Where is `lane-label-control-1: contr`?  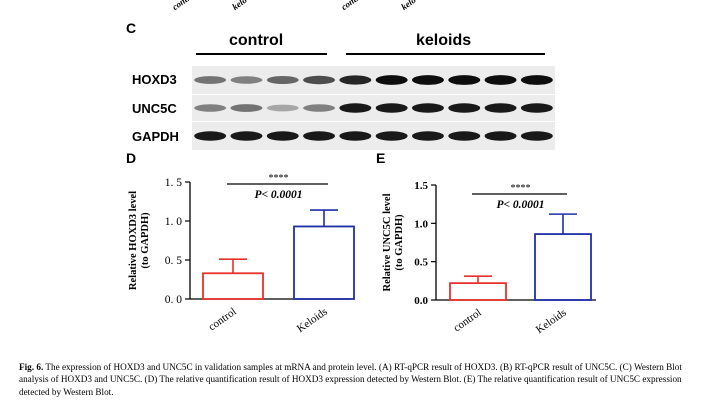 lane-label-control-1: contr is located at coordinates (181, 6).